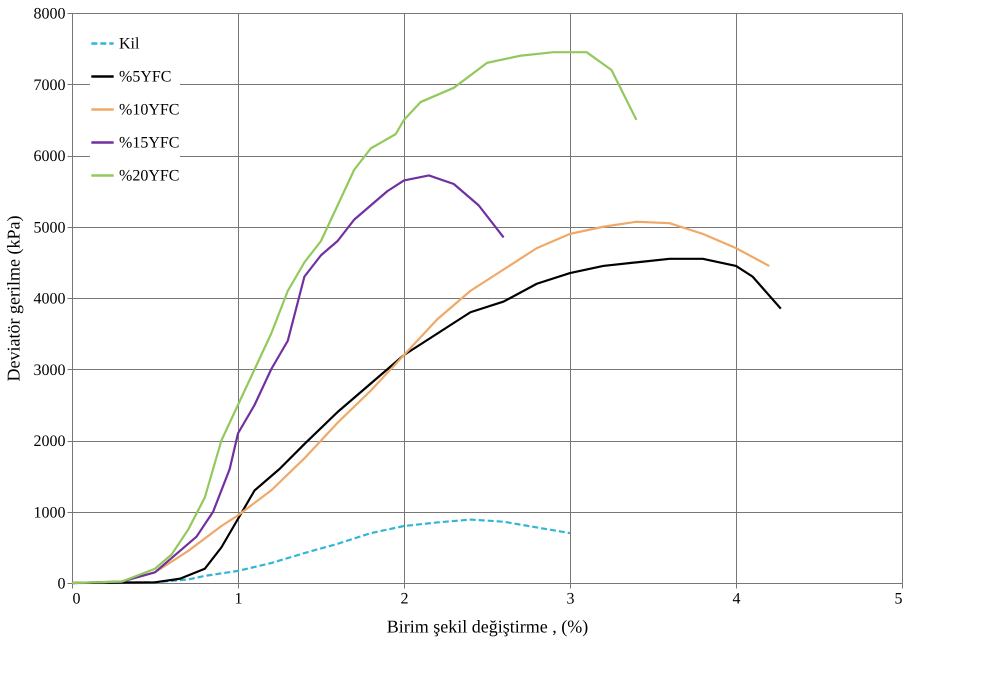  Describe the element at coordinates (149, 143) in the screenshot. I see `legend-label: %15YFC` at that location.